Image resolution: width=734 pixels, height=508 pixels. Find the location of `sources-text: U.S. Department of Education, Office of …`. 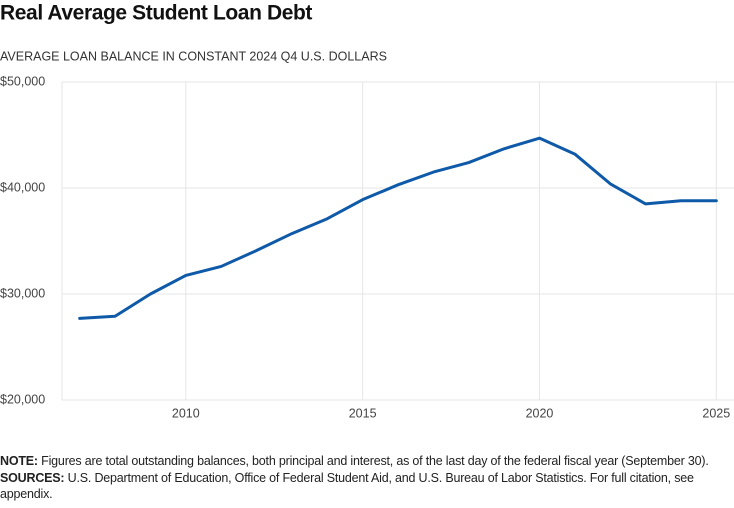

sources-text: U.S. Department of Education, Office of … is located at coordinates (347, 486).